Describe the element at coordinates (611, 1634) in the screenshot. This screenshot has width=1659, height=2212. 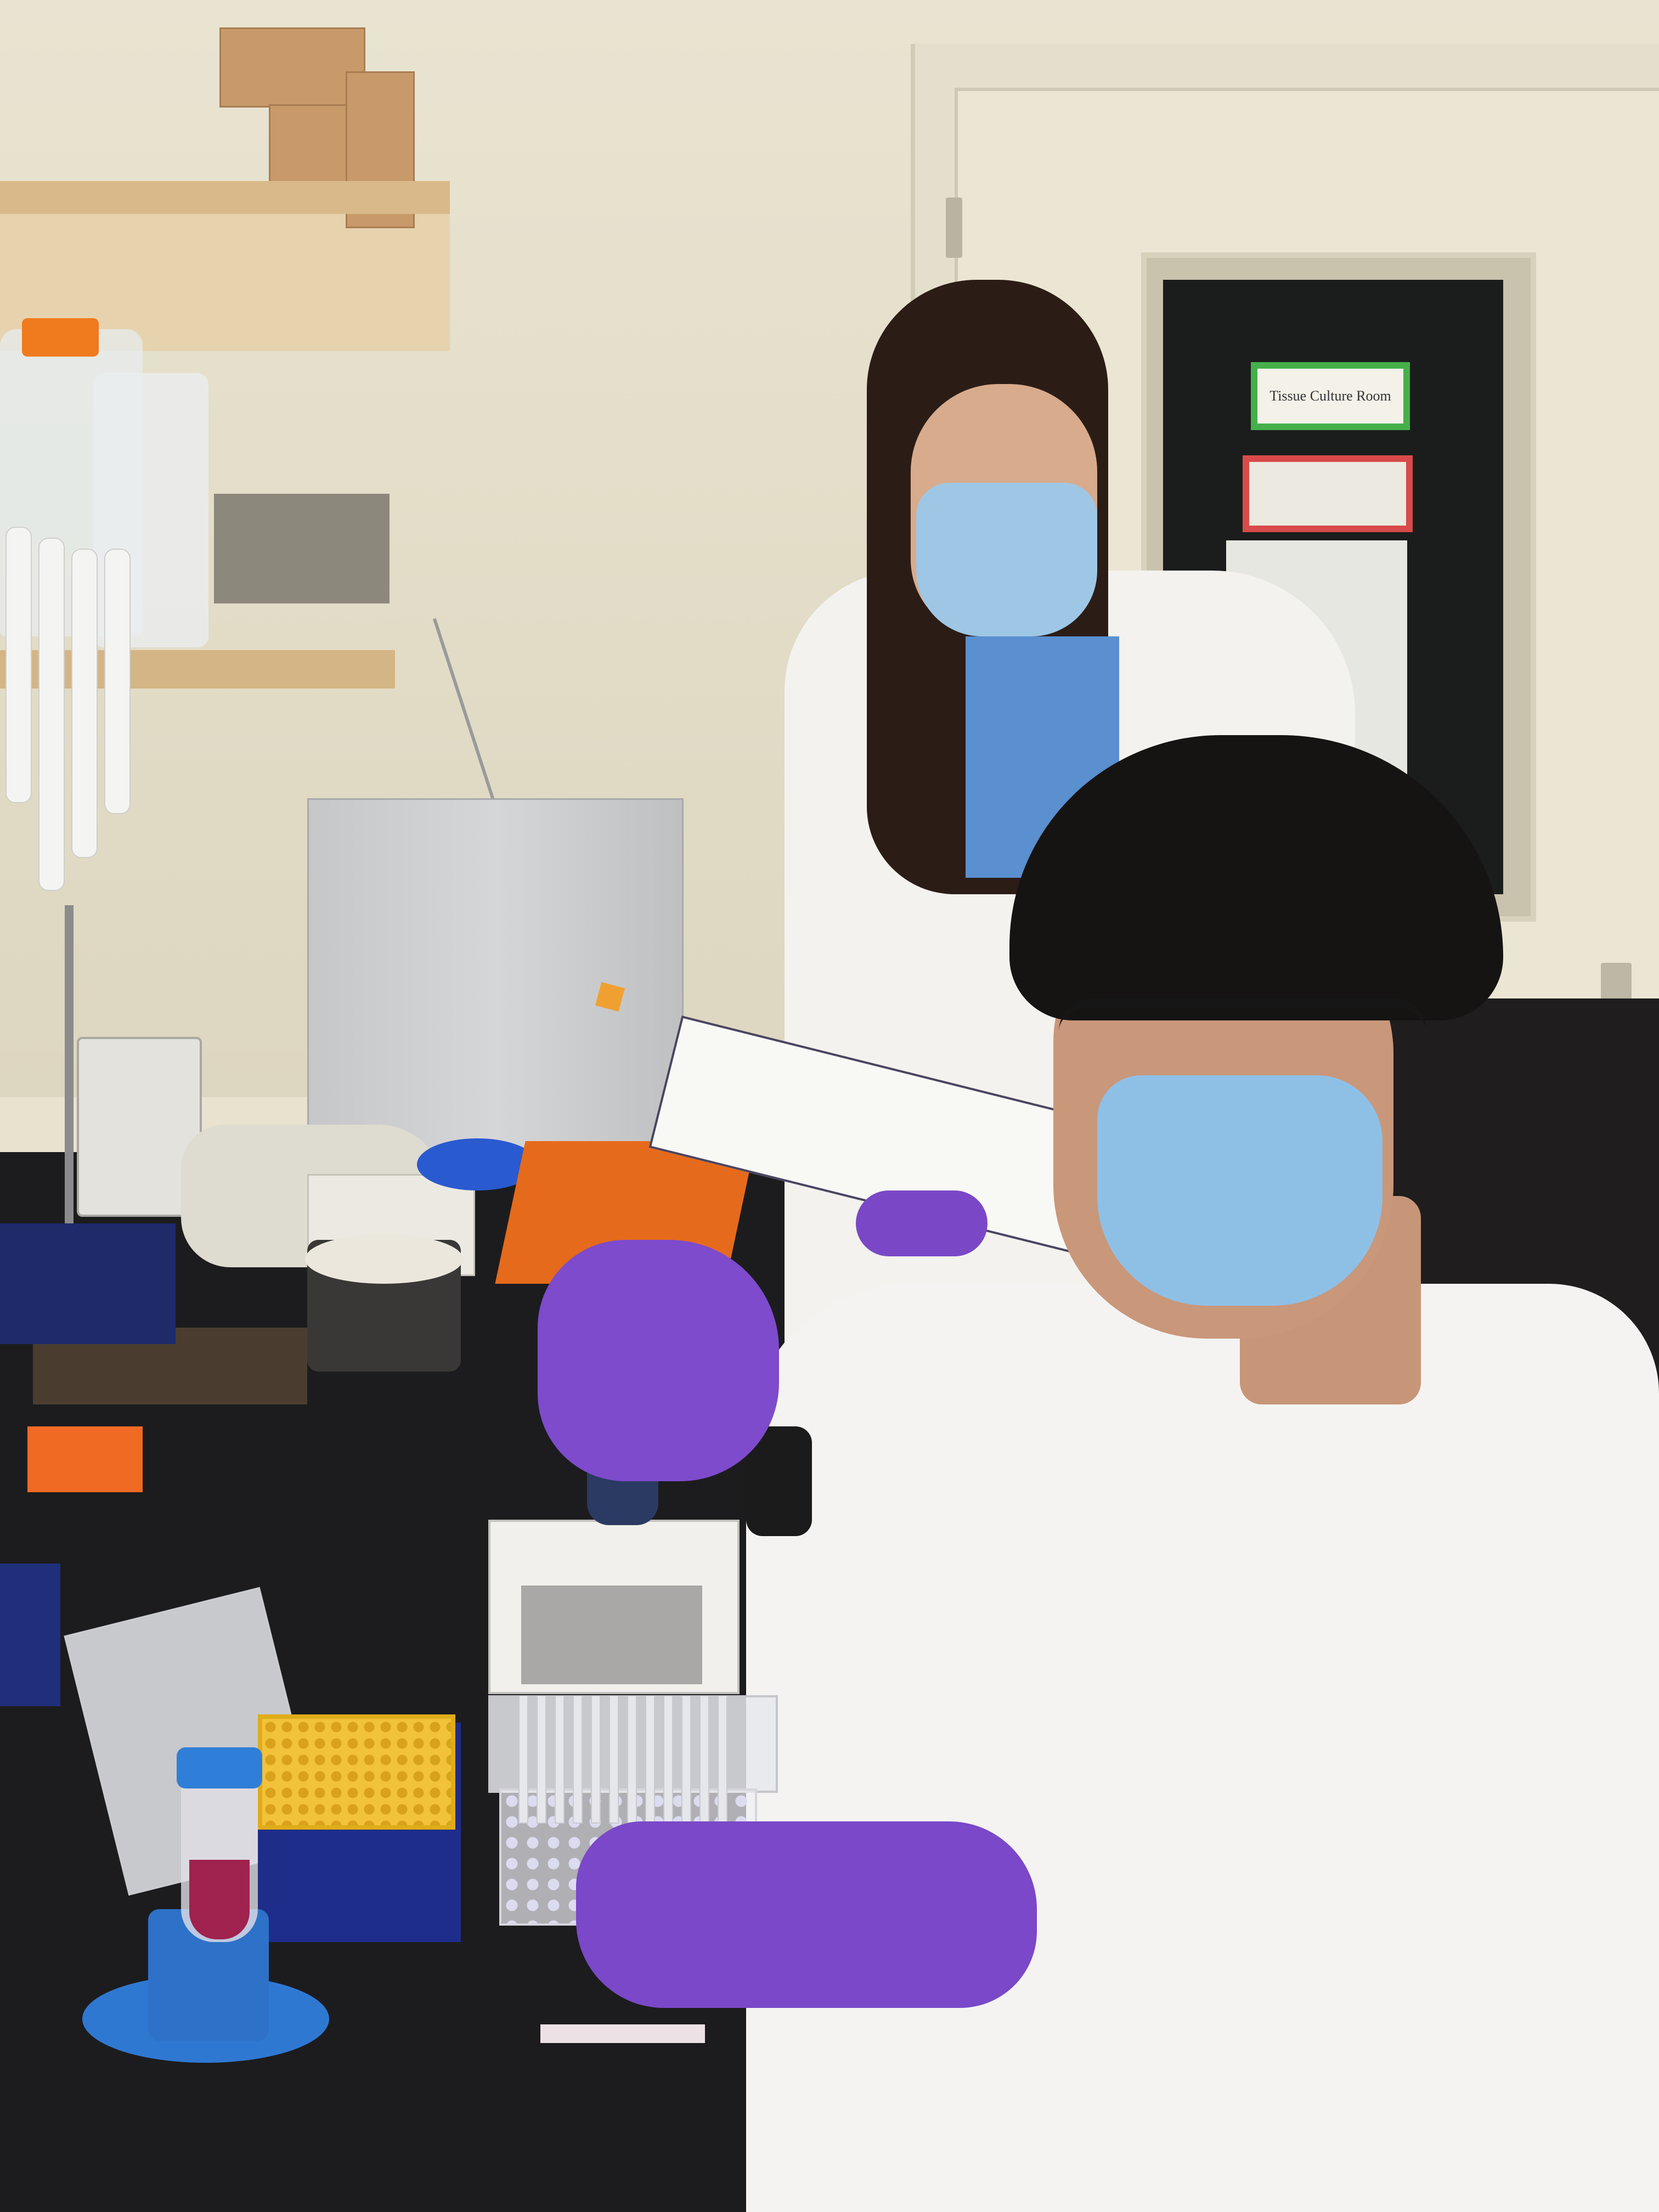
I see `manifold-frame` at that location.